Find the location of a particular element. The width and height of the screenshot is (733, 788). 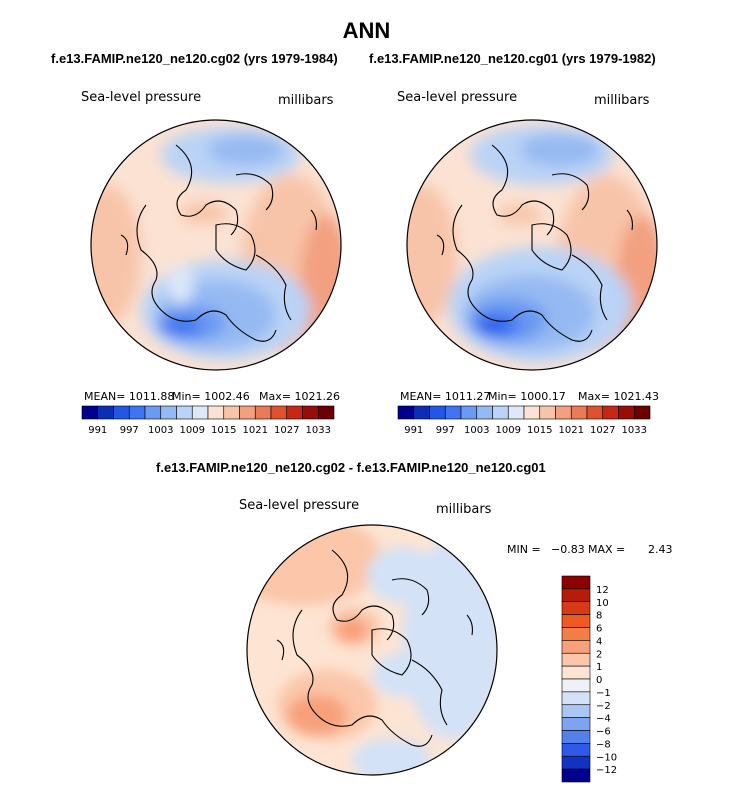

panel2-colorbar-tick: 1027 is located at coordinates (602, 430).